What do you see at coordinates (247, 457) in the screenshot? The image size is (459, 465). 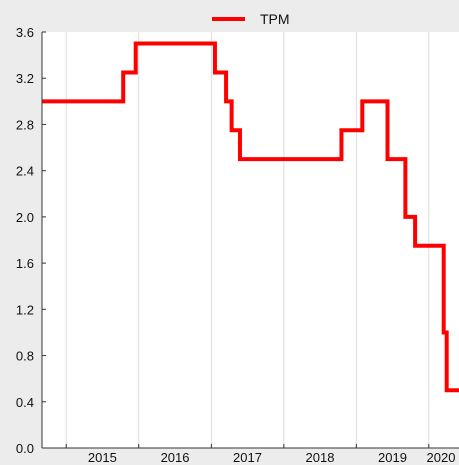 I see `x-tick-label: 2017` at bounding box center [247, 457].